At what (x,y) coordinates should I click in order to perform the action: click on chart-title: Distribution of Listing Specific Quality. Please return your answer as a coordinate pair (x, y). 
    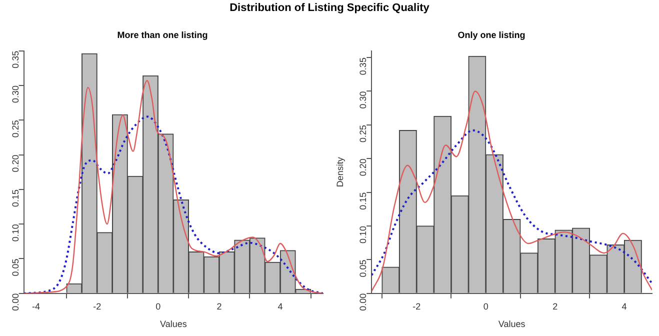
    Looking at the image, I should click on (329, 8).